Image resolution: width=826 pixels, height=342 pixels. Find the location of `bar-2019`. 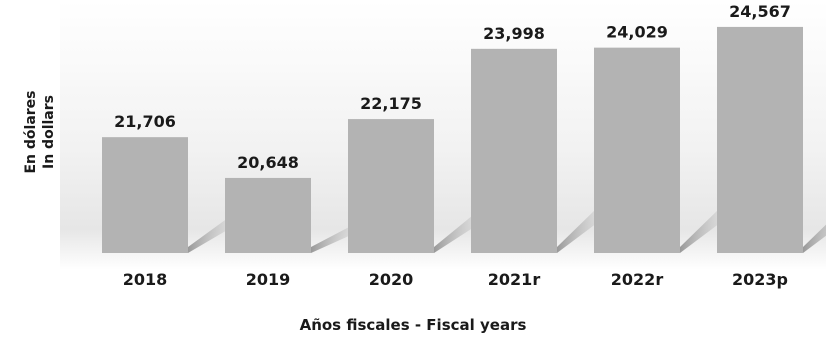

bar-2019 is located at coordinates (268, 215).